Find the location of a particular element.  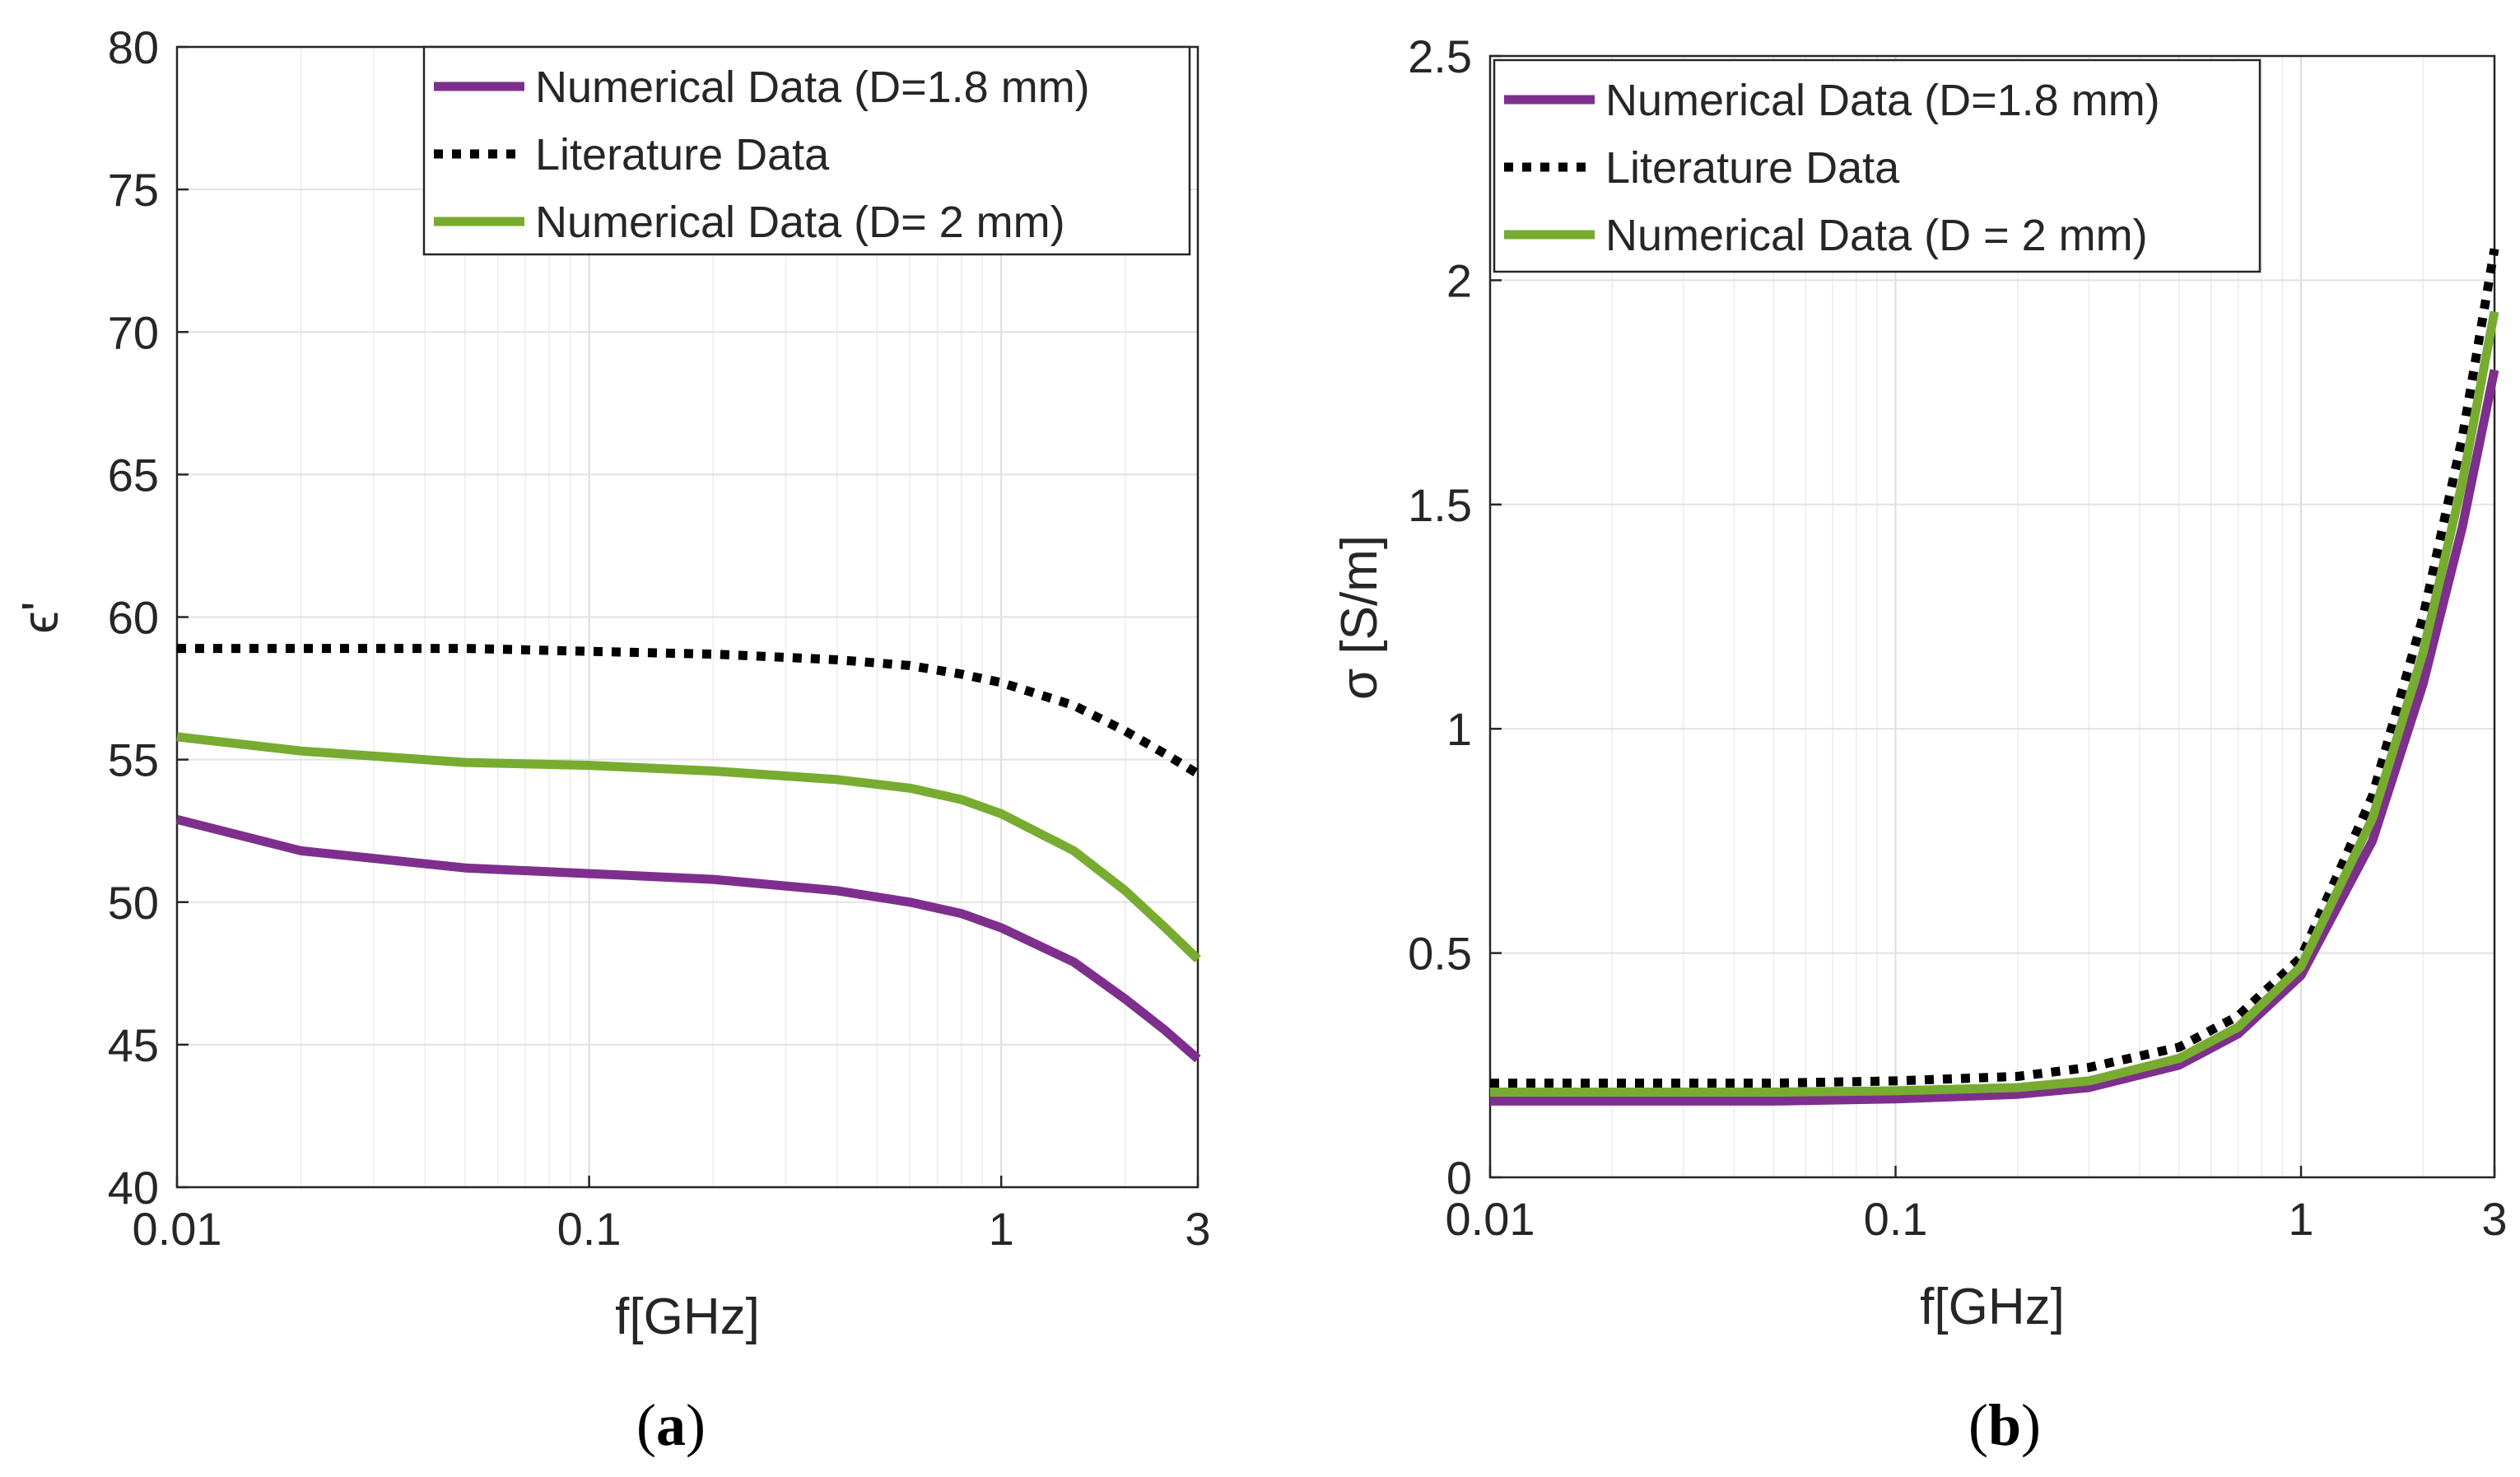

legend-label: Numerical Data (D= 2 mm) is located at coordinates (800, 222).